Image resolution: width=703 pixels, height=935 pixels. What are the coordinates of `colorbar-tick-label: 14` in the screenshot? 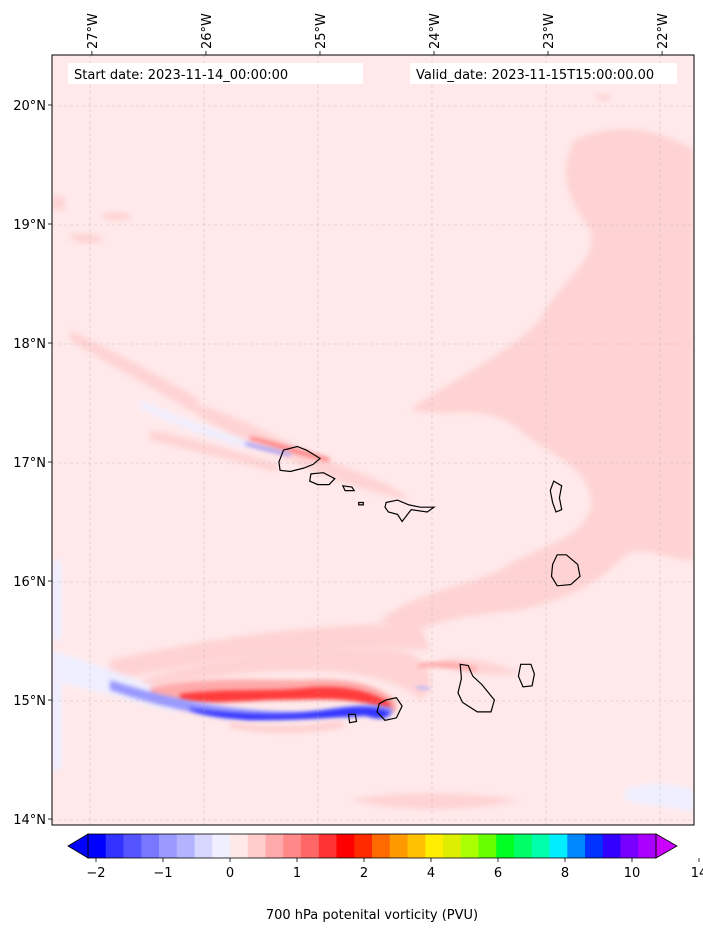 It's located at (697, 873).